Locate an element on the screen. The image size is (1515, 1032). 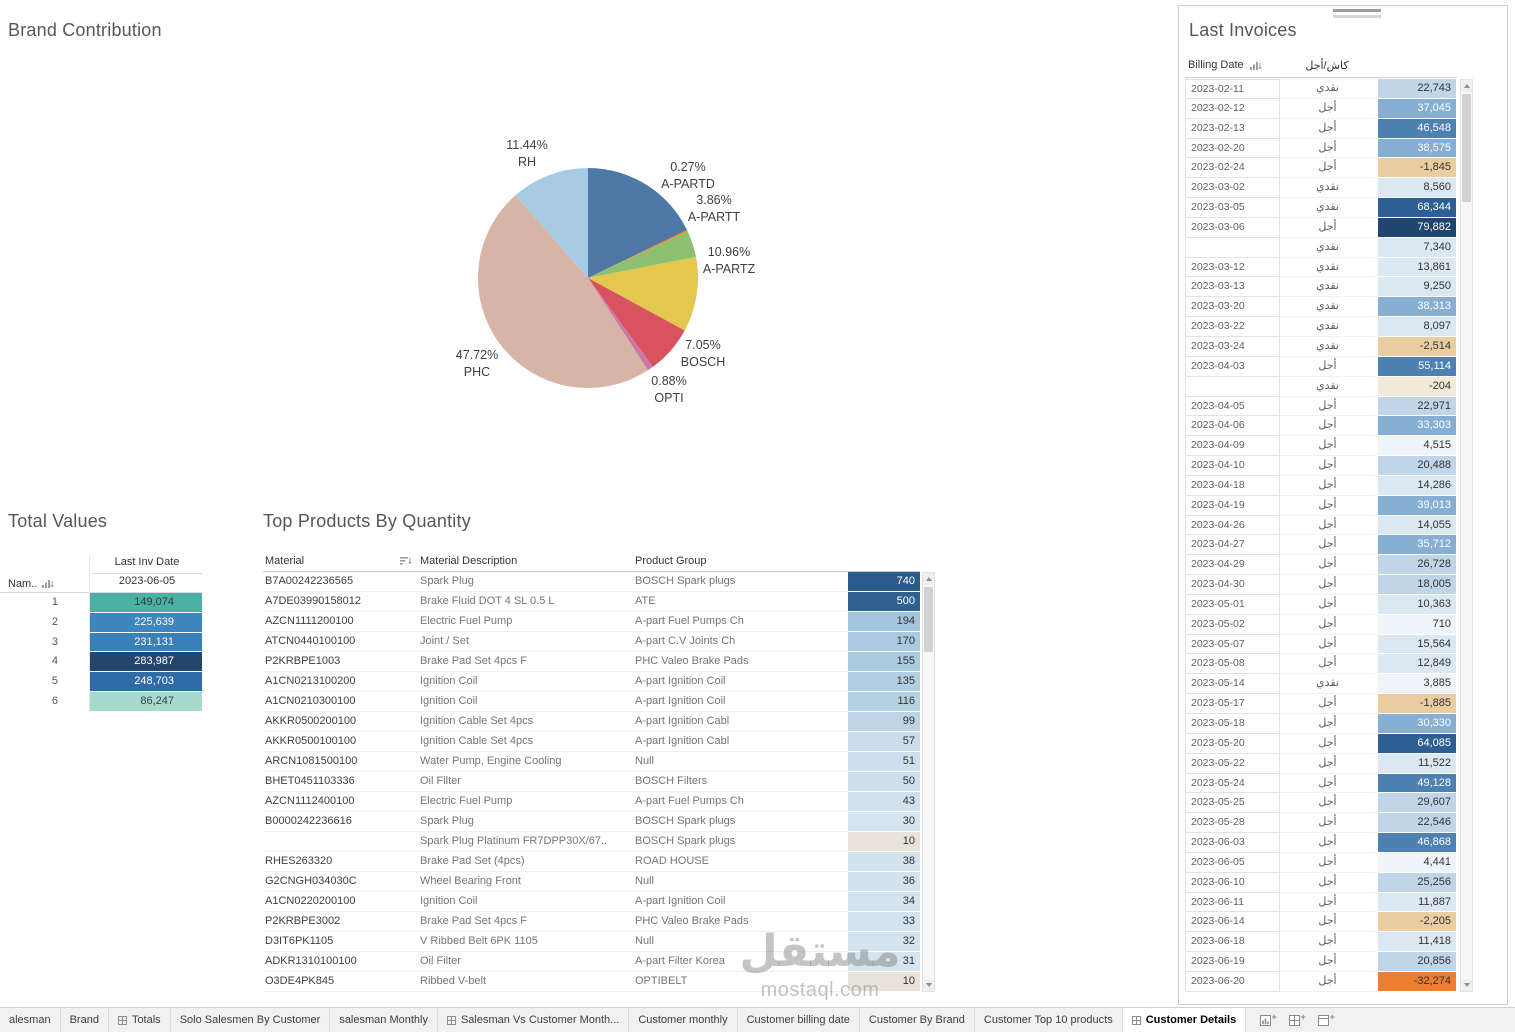
sheet-tab-brand: Brand is located at coordinates (84, 1020).